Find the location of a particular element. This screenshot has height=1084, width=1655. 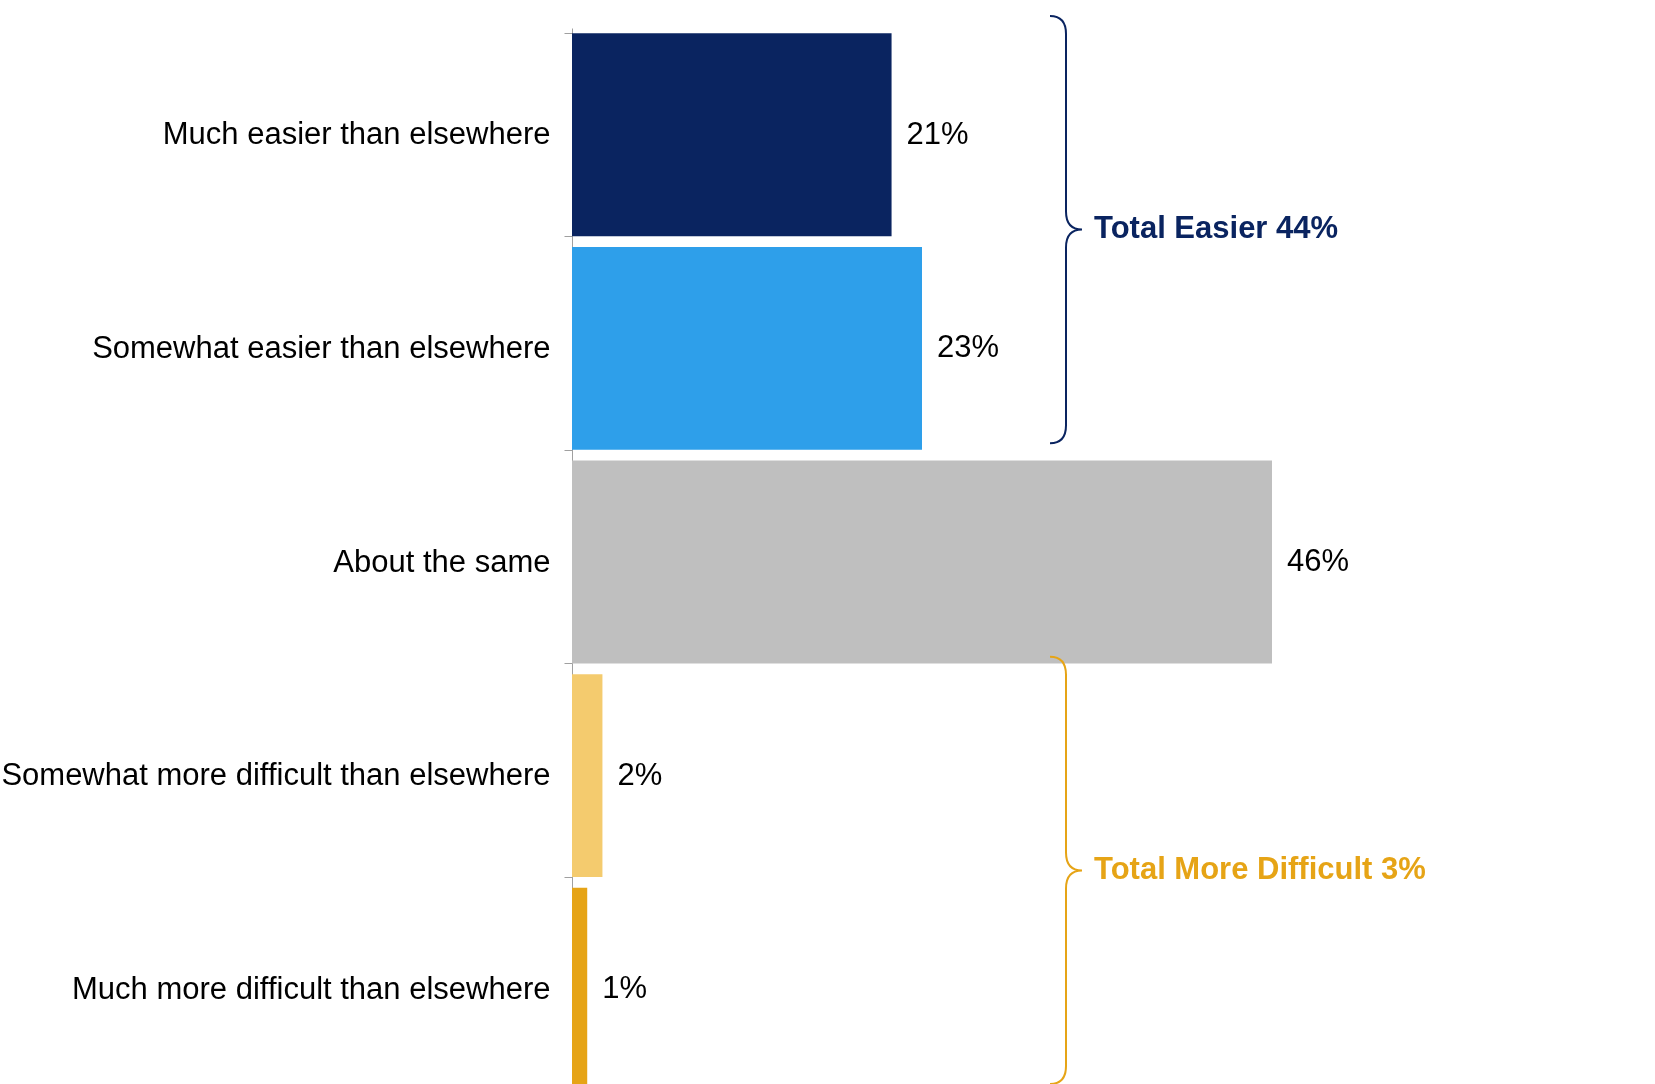

y-tick-label: Much easier than elsewhere is located at coordinates (356, 134).